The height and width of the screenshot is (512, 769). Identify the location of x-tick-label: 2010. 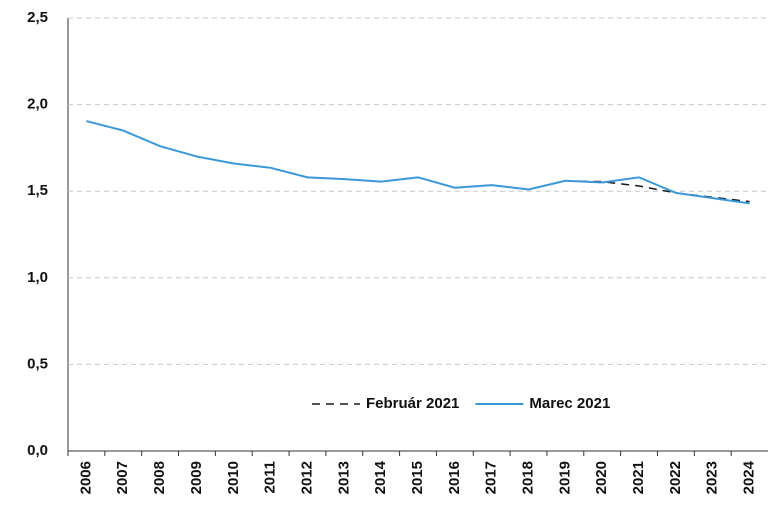
(233, 477).